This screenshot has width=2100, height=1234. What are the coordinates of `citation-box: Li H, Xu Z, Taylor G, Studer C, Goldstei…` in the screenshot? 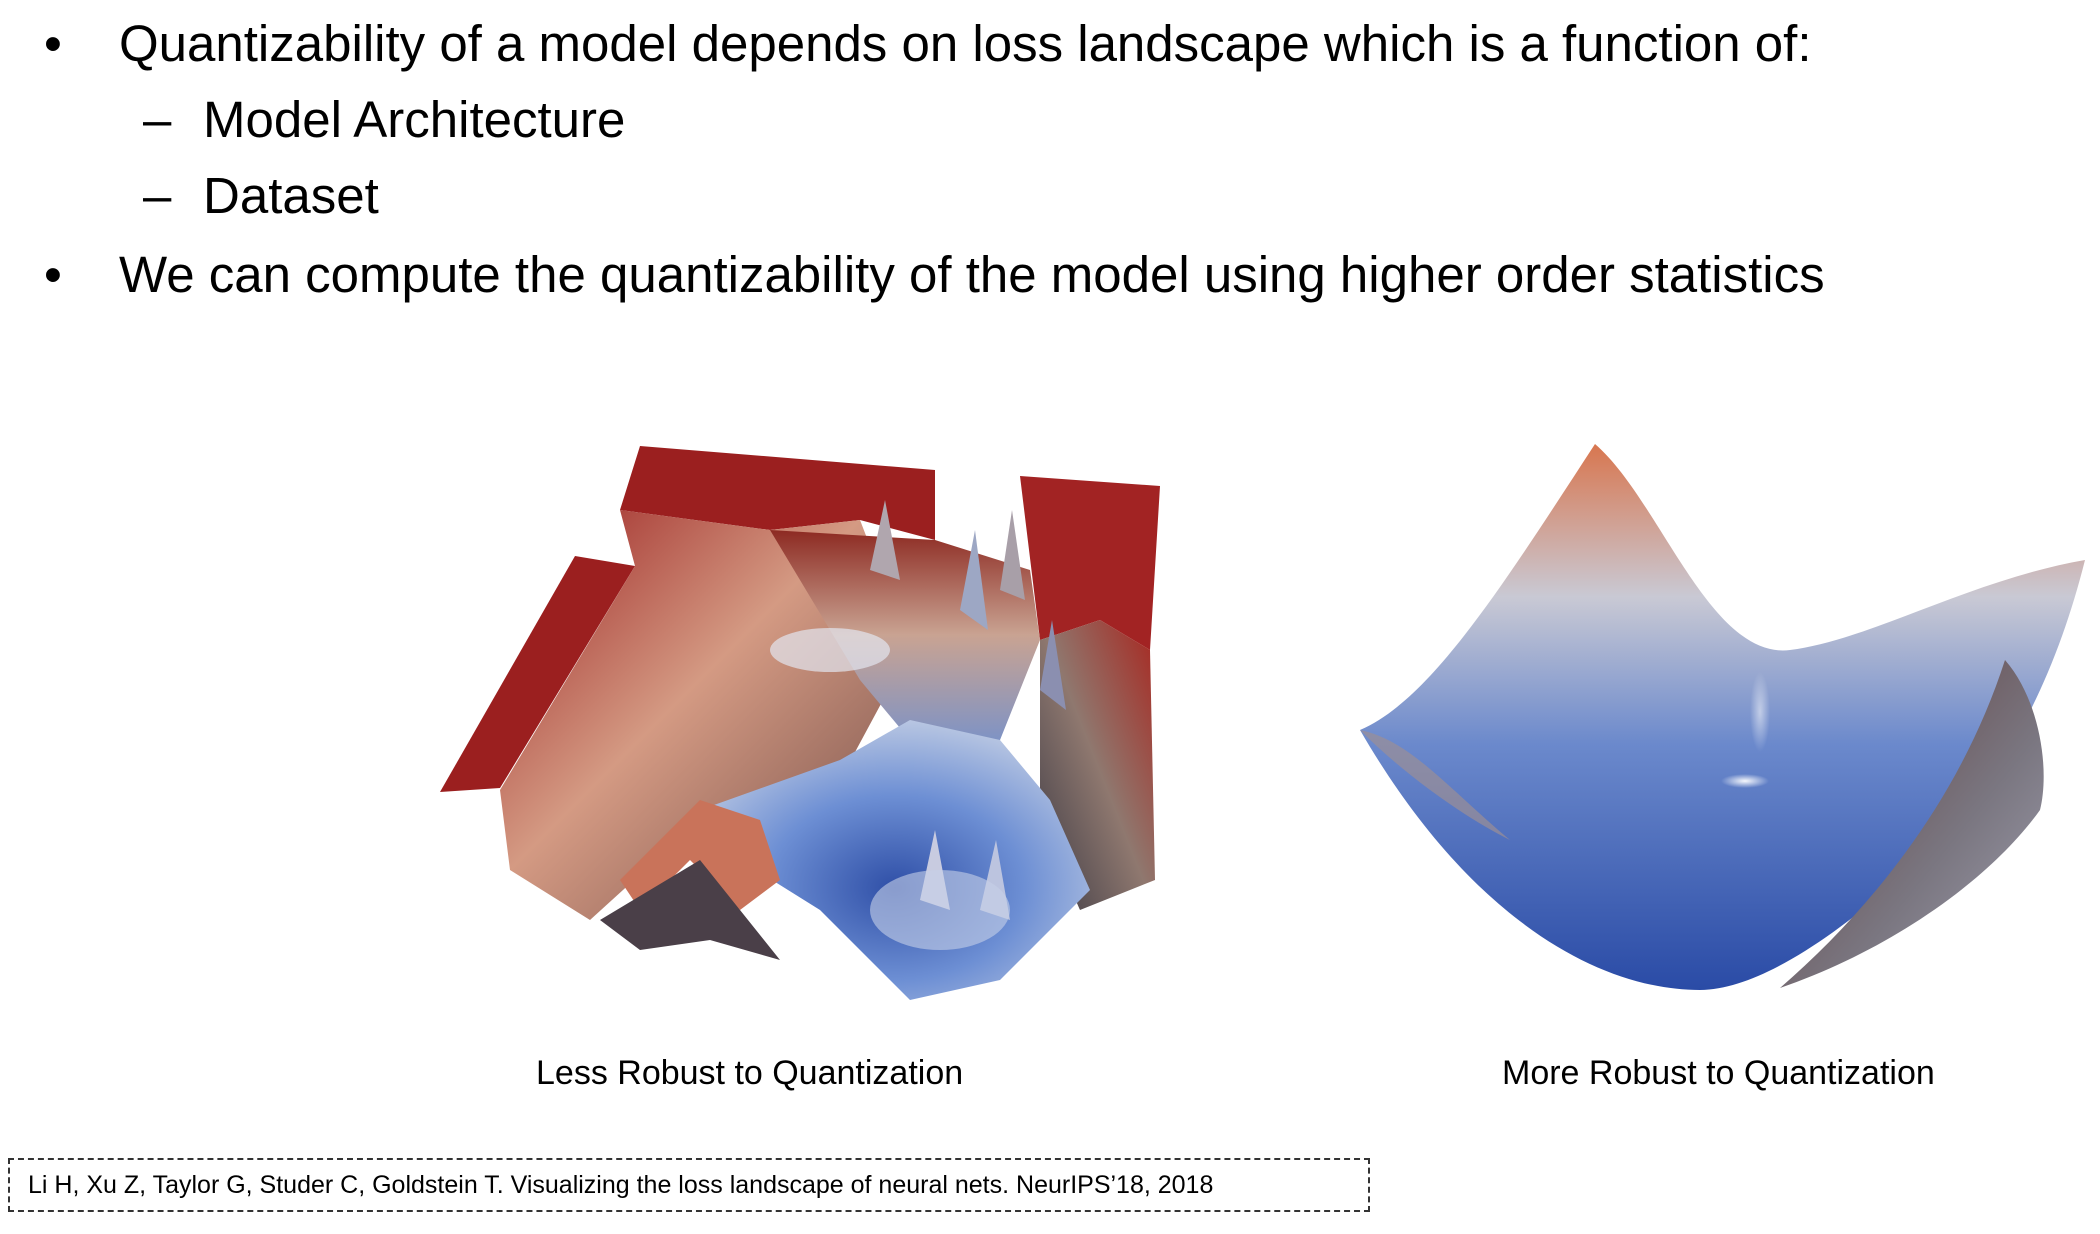 It's located at (689, 1185).